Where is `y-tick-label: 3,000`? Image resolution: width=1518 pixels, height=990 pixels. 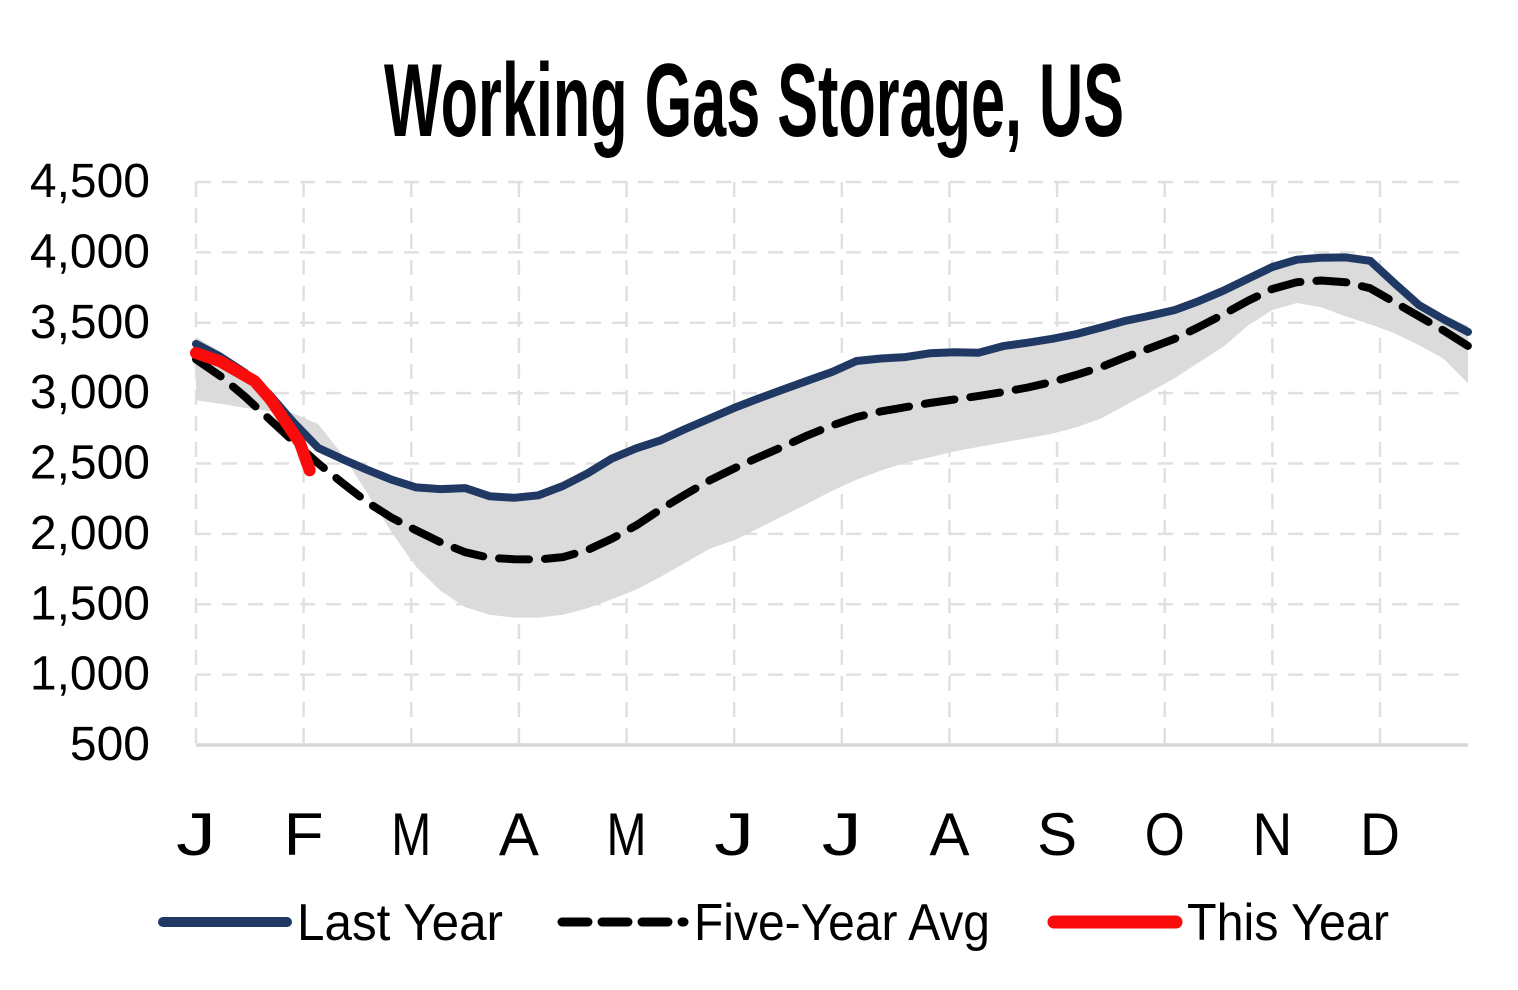 y-tick-label: 3,000 is located at coordinates (90, 392).